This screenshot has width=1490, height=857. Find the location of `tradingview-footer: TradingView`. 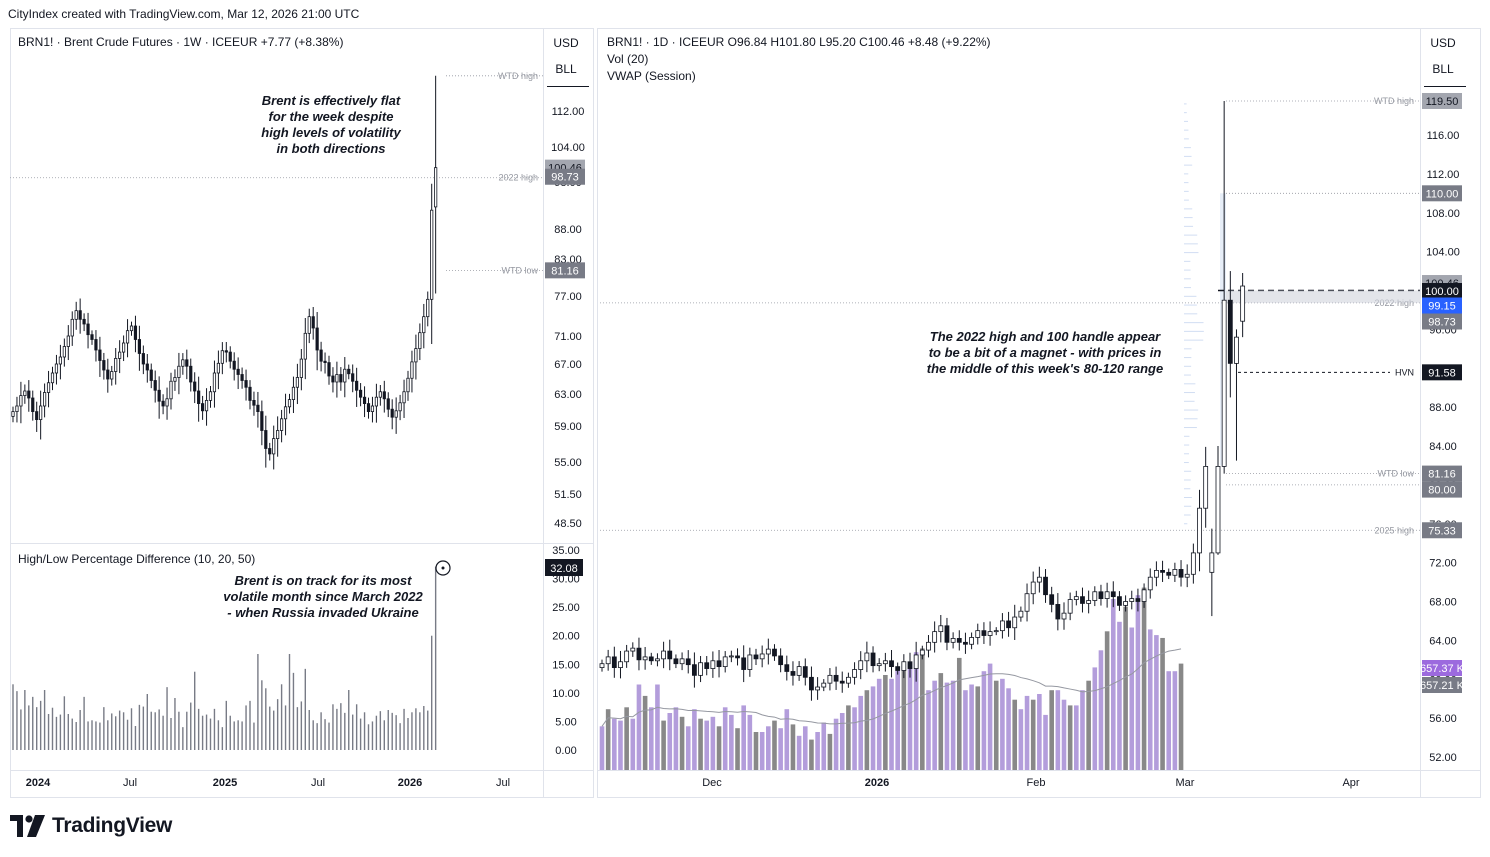

tradingview-footer: TradingView is located at coordinates (91, 826).